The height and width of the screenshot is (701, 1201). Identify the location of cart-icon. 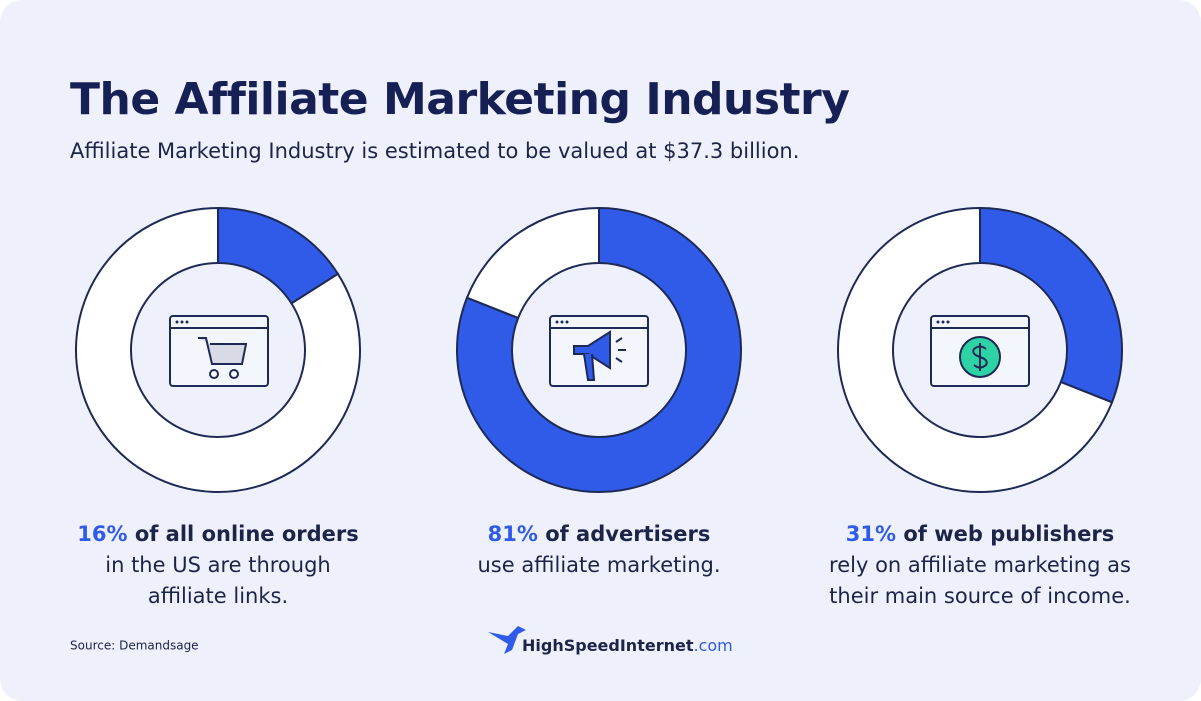
(219, 351).